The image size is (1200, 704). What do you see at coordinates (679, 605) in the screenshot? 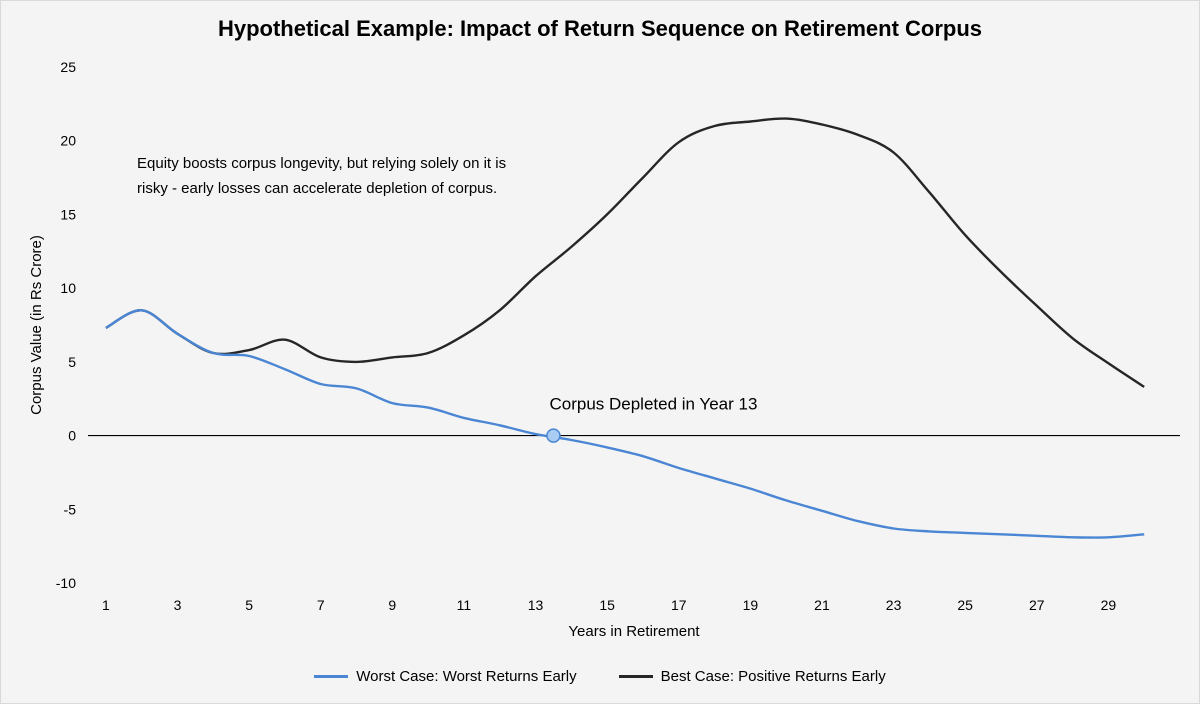
I see `x-tick-label: 17` at bounding box center [679, 605].